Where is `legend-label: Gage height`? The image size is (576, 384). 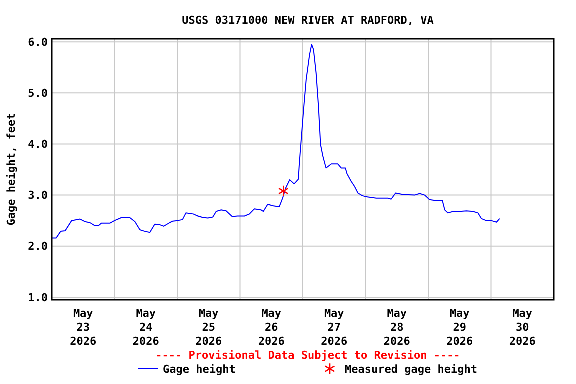
legend-label: Gage height is located at coordinates (199, 369).